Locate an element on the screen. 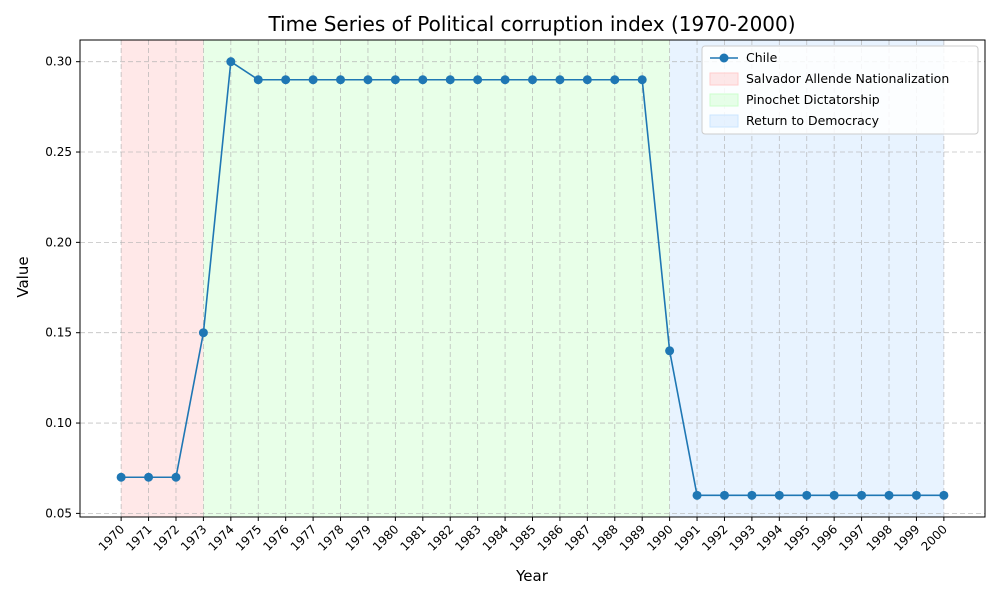  x-tick-label: 1976 is located at coordinates (275, 537).